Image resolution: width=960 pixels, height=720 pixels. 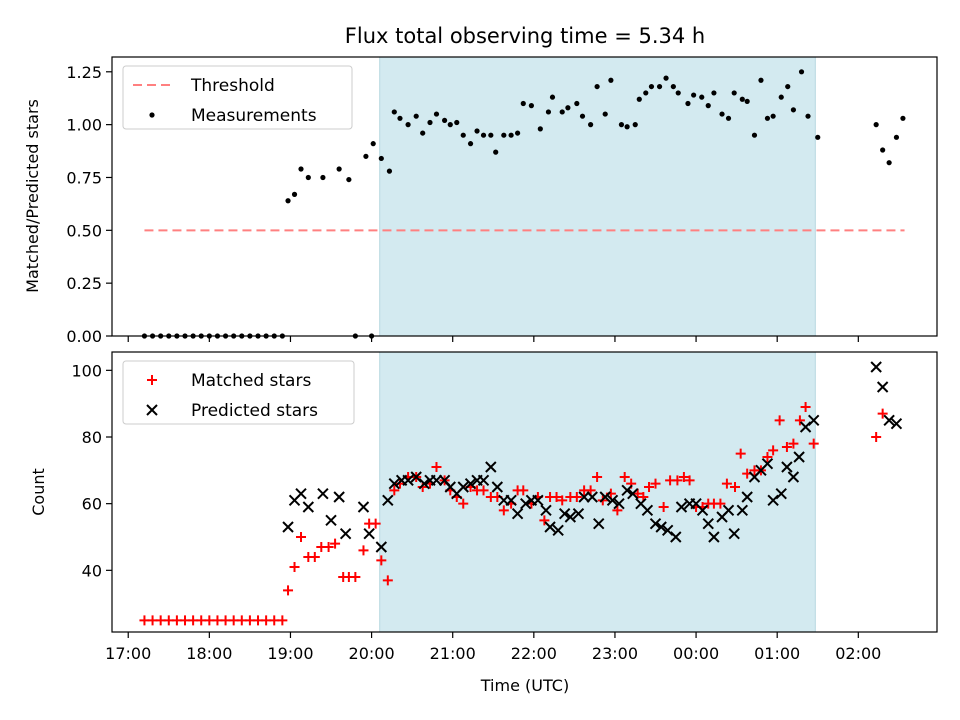 What do you see at coordinates (858, 653) in the screenshot?
I see `x-tick-label: 02:00` at bounding box center [858, 653].